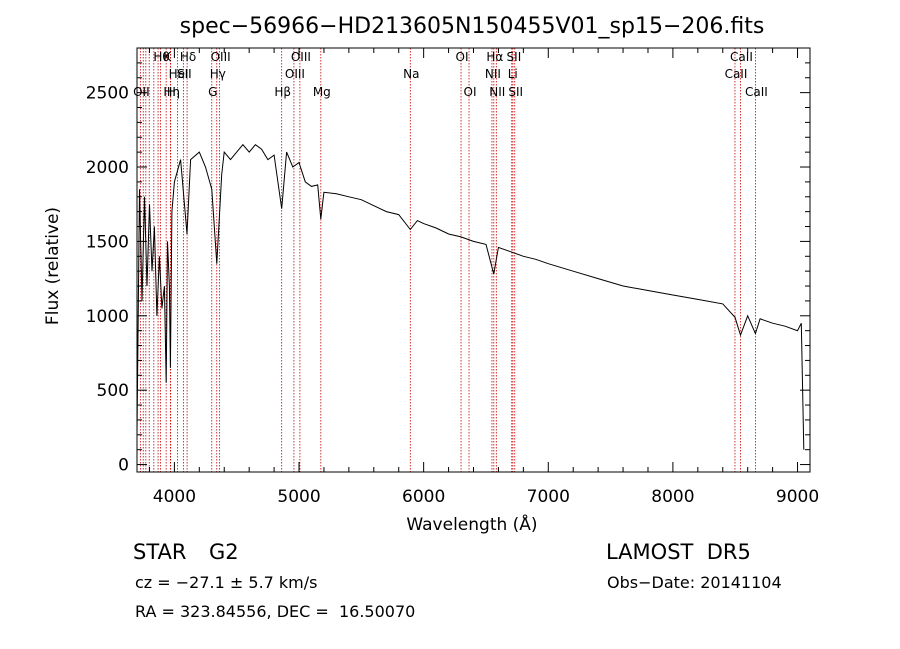  What do you see at coordinates (282, 92) in the screenshot?
I see `line-marker-label: Hβ` at bounding box center [282, 92].